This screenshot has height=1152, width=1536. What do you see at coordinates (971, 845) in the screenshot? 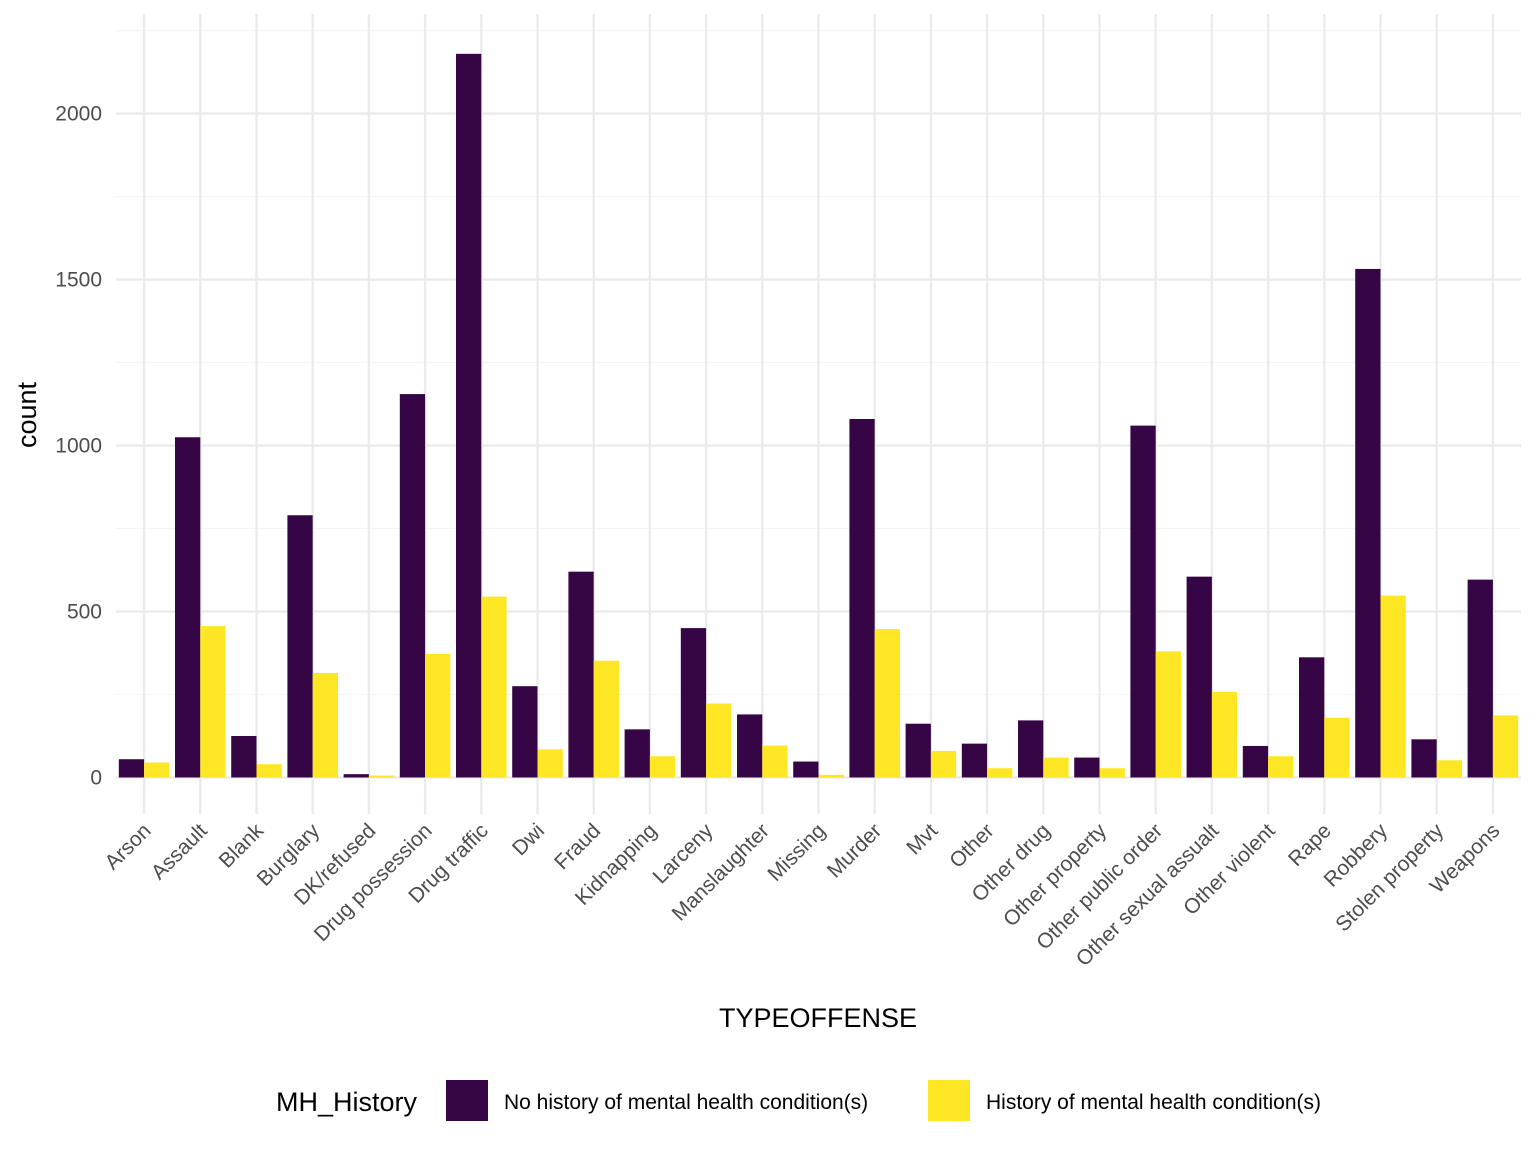
I see `x-tick-label-other: Other` at bounding box center [971, 845].